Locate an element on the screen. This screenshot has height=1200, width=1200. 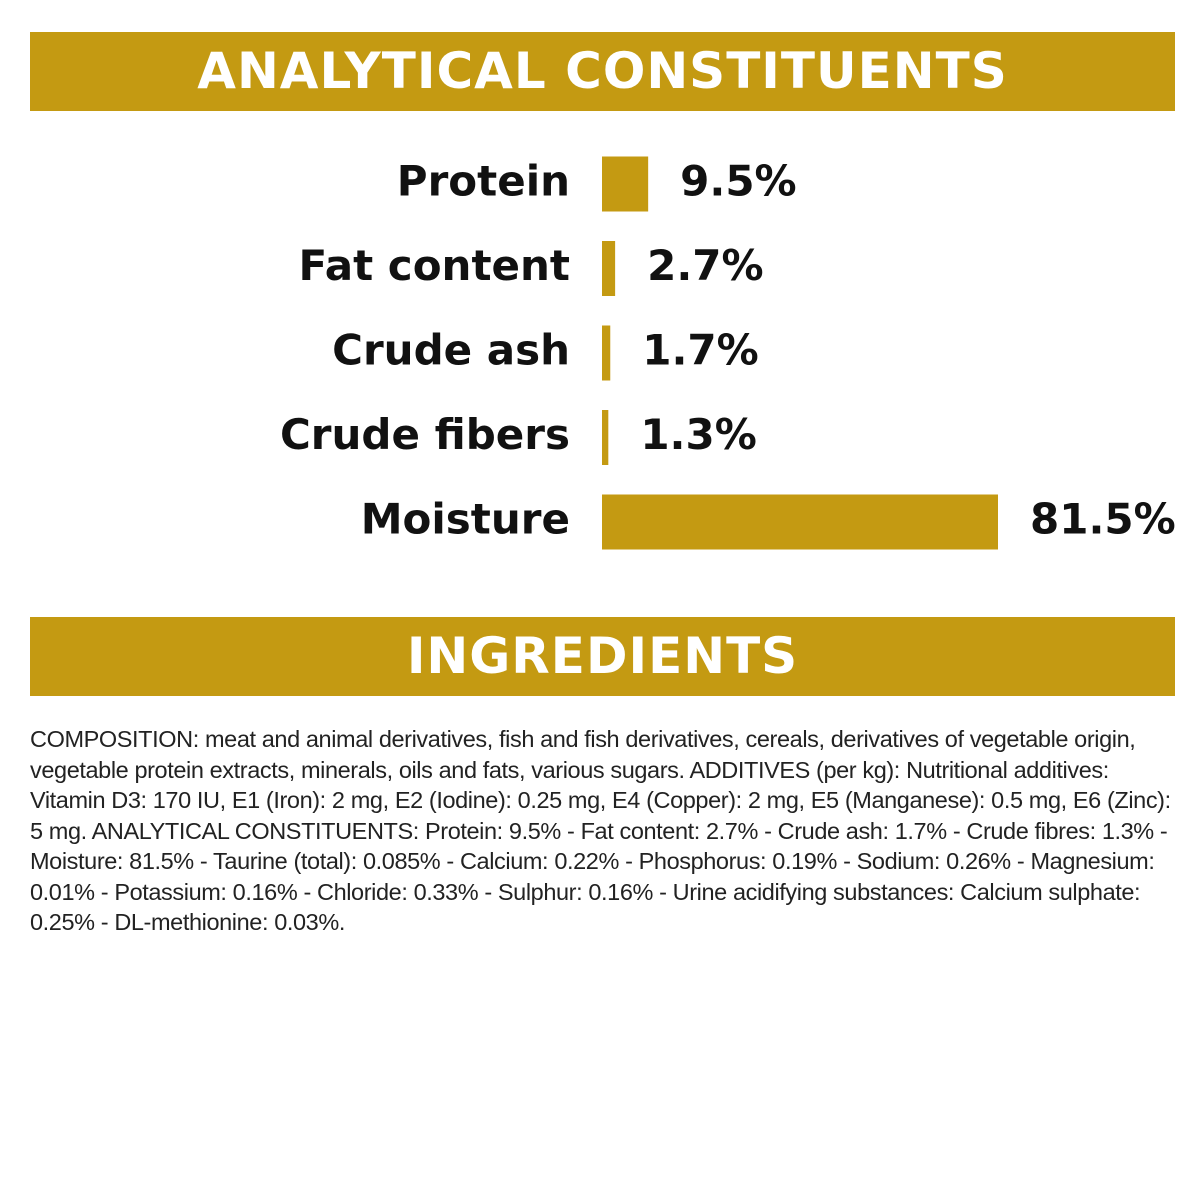
category-label: Protein is located at coordinates (483, 181).